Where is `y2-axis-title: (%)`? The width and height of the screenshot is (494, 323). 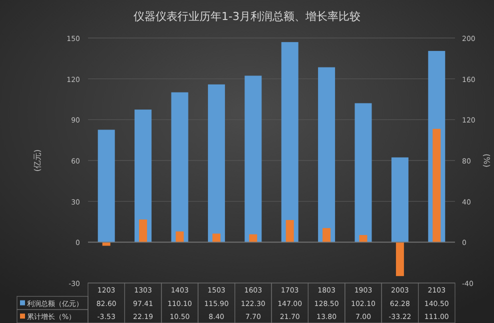 y2-axis-title: (%) is located at coordinates (486, 161).